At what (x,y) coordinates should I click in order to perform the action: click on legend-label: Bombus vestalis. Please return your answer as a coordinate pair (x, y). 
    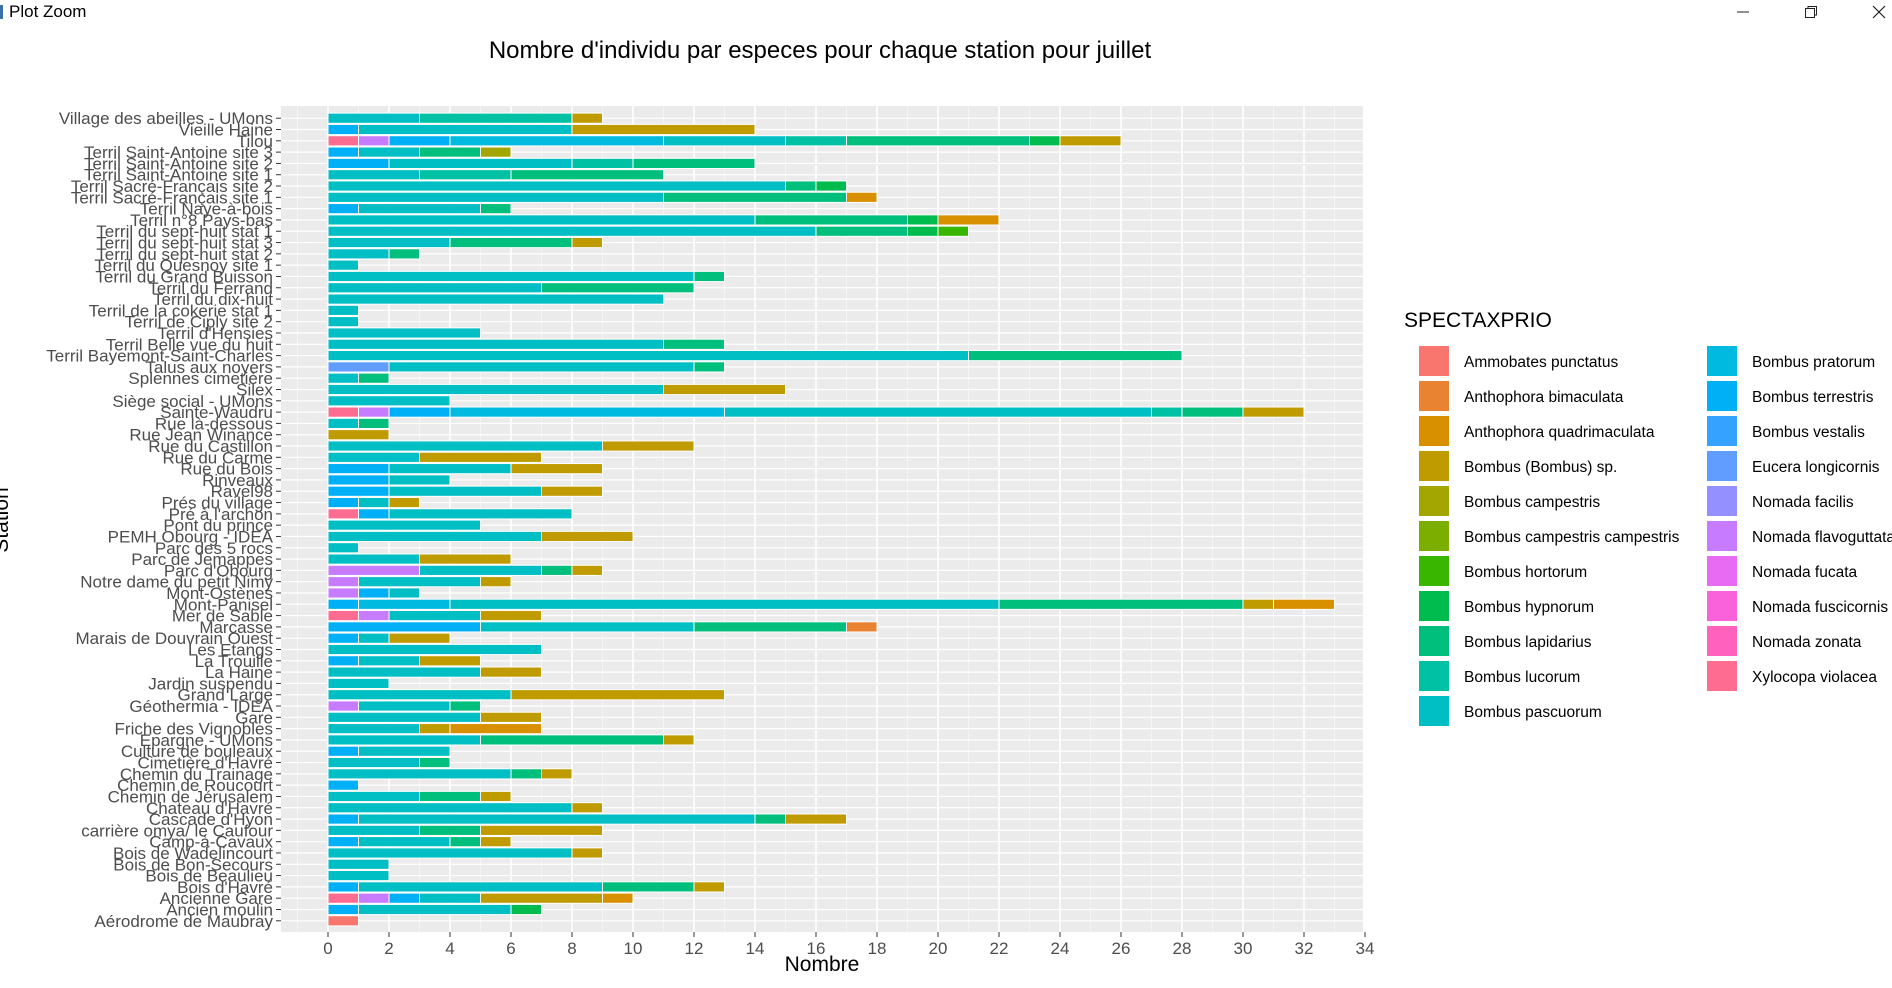
    Looking at the image, I should click on (1808, 432).